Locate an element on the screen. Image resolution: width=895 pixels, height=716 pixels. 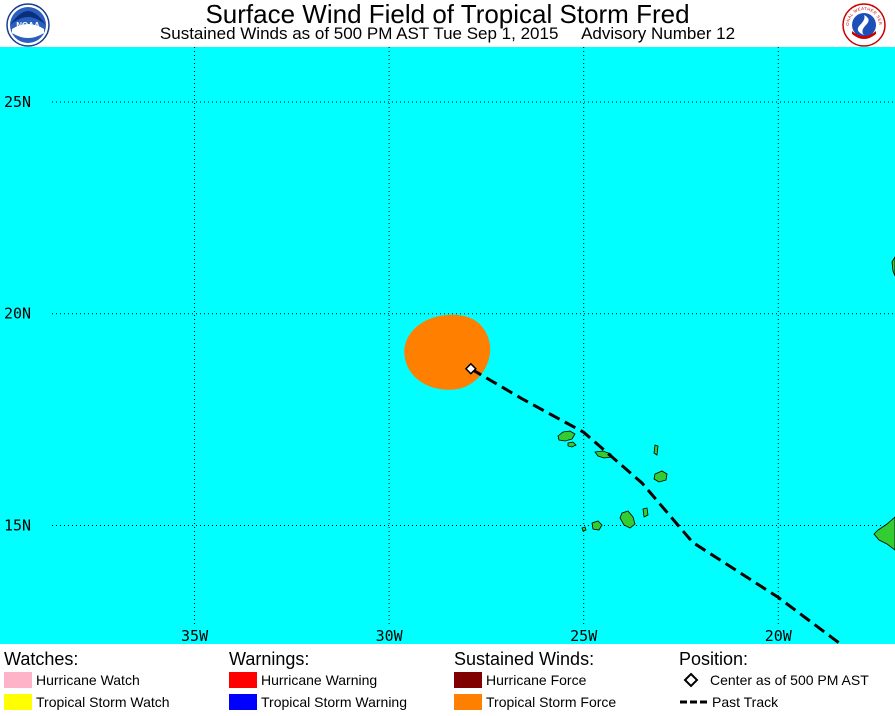
longitude-label-25w: 25W is located at coordinates (584, 635).